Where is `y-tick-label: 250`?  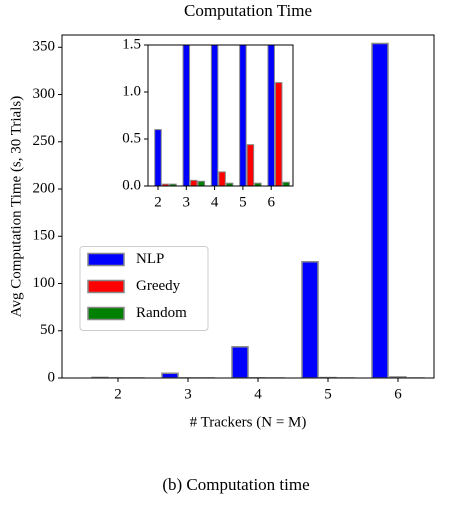 y-tick-label: 250 is located at coordinates (44, 141).